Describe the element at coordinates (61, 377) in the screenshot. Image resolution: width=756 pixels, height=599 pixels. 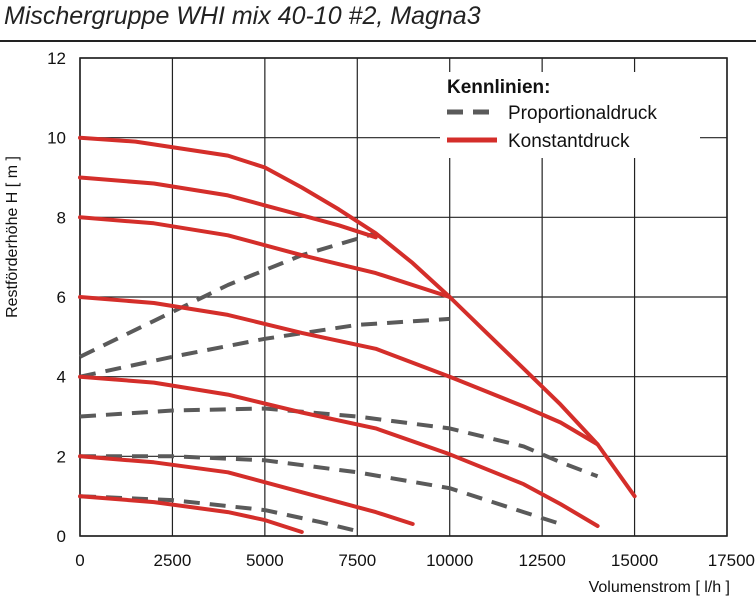
I see `y-tick-label-2: 4` at that location.